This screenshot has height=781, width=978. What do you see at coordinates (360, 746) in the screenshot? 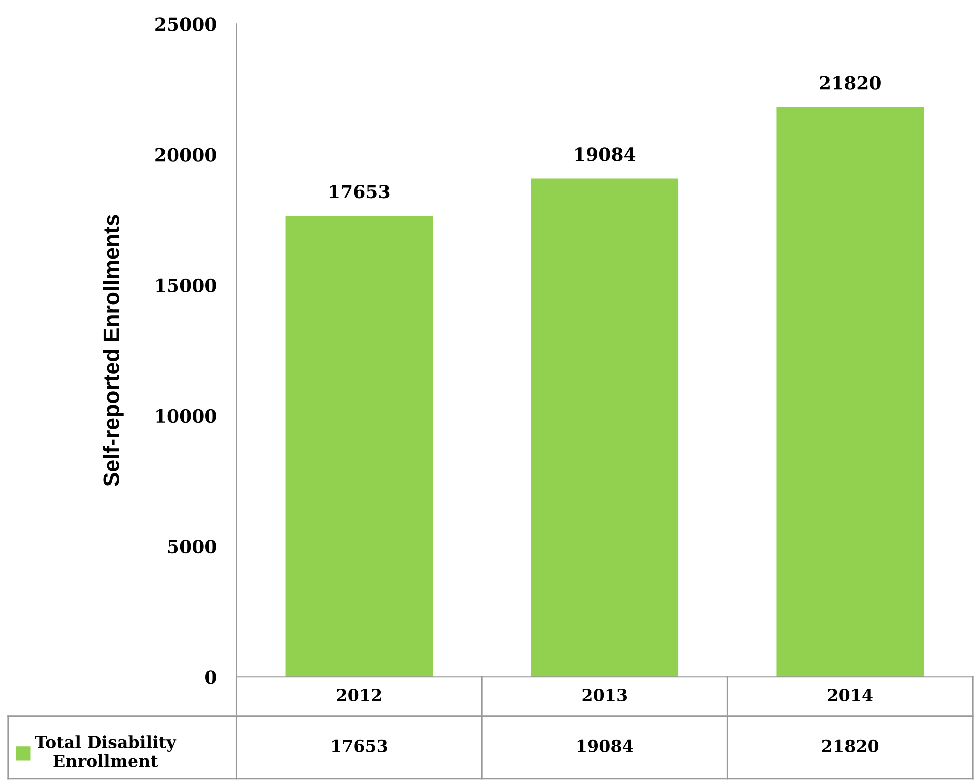
I see `text: 17653` at bounding box center [360, 746].